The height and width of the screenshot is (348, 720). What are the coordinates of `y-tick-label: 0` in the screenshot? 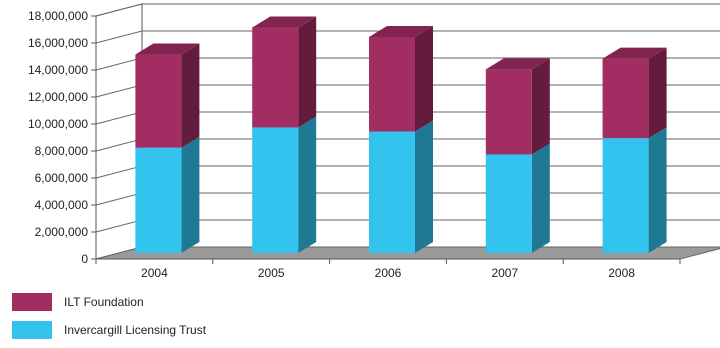 It's located at (84, 259).